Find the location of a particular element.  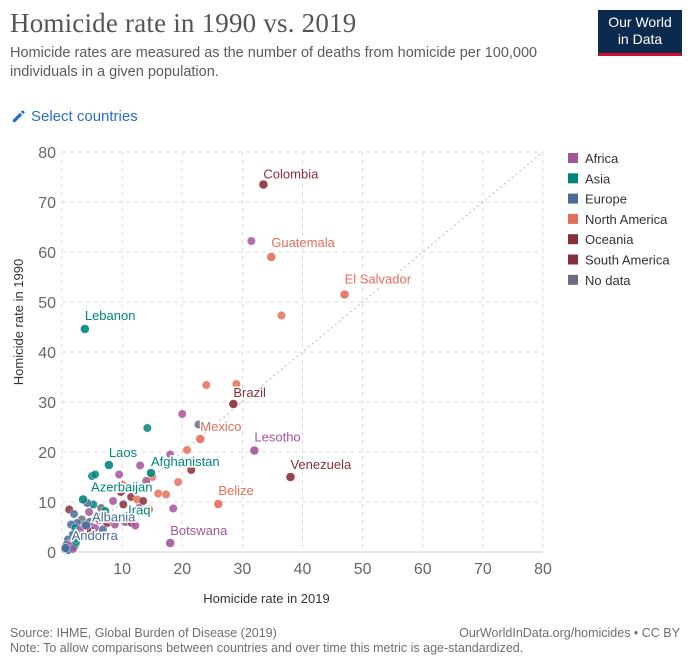

x-tick-label: 30 is located at coordinates (242, 569).